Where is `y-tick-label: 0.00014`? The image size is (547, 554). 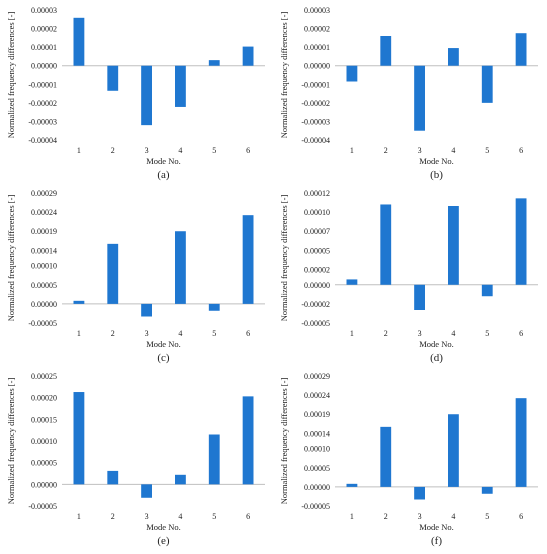
y-tick-label: 0.00014 is located at coordinates (44, 250).